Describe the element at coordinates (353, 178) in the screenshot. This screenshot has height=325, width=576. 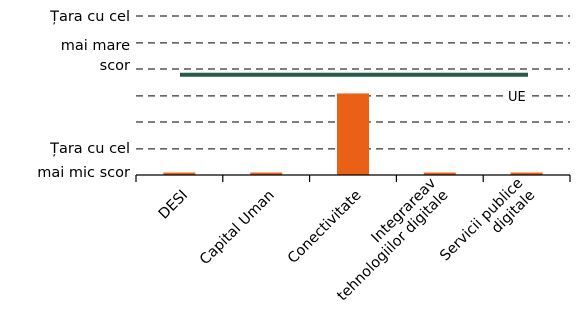
I see `x-axis` at that location.